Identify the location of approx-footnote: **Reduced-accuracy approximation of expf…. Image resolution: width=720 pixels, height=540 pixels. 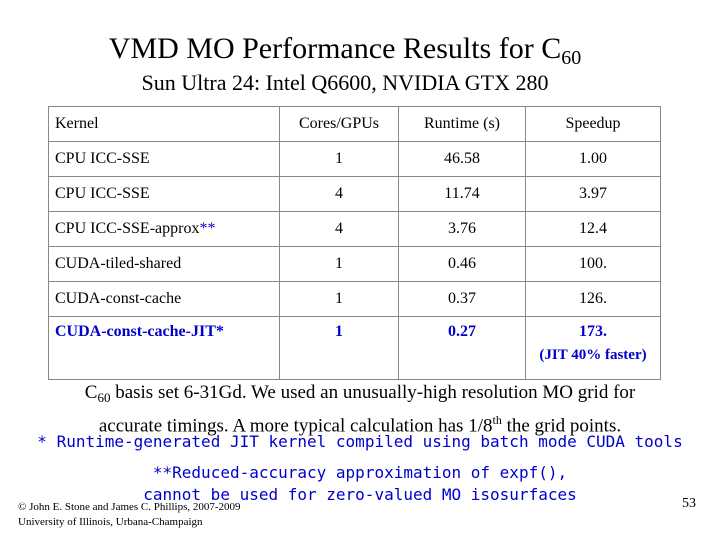
(360, 484).